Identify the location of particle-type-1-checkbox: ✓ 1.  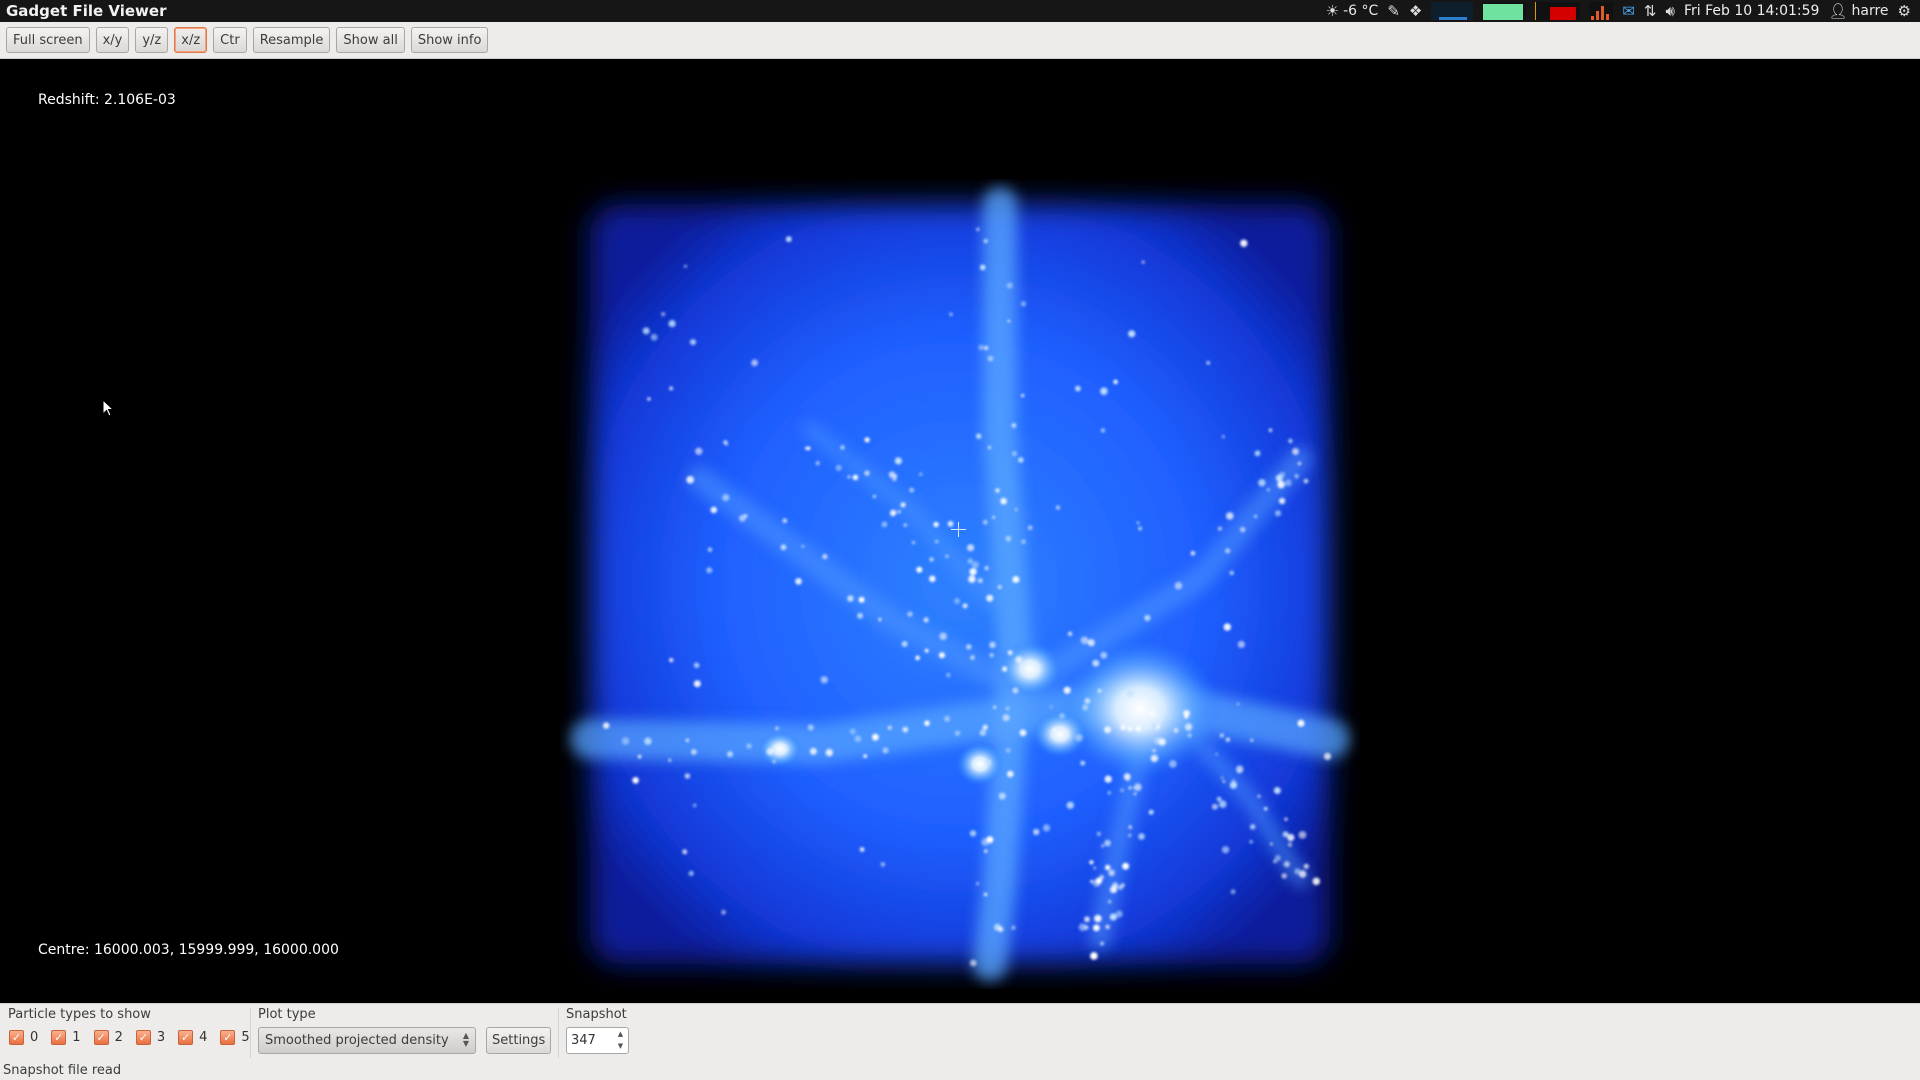
(66, 1037).